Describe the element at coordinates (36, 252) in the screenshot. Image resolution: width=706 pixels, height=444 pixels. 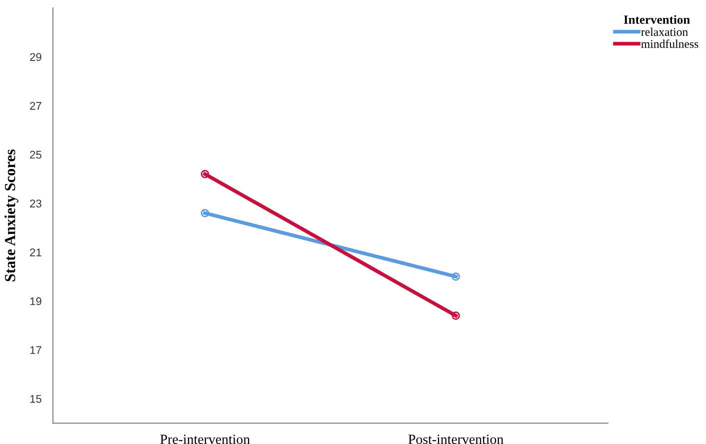
I see `y-tick-label: 21` at that location.